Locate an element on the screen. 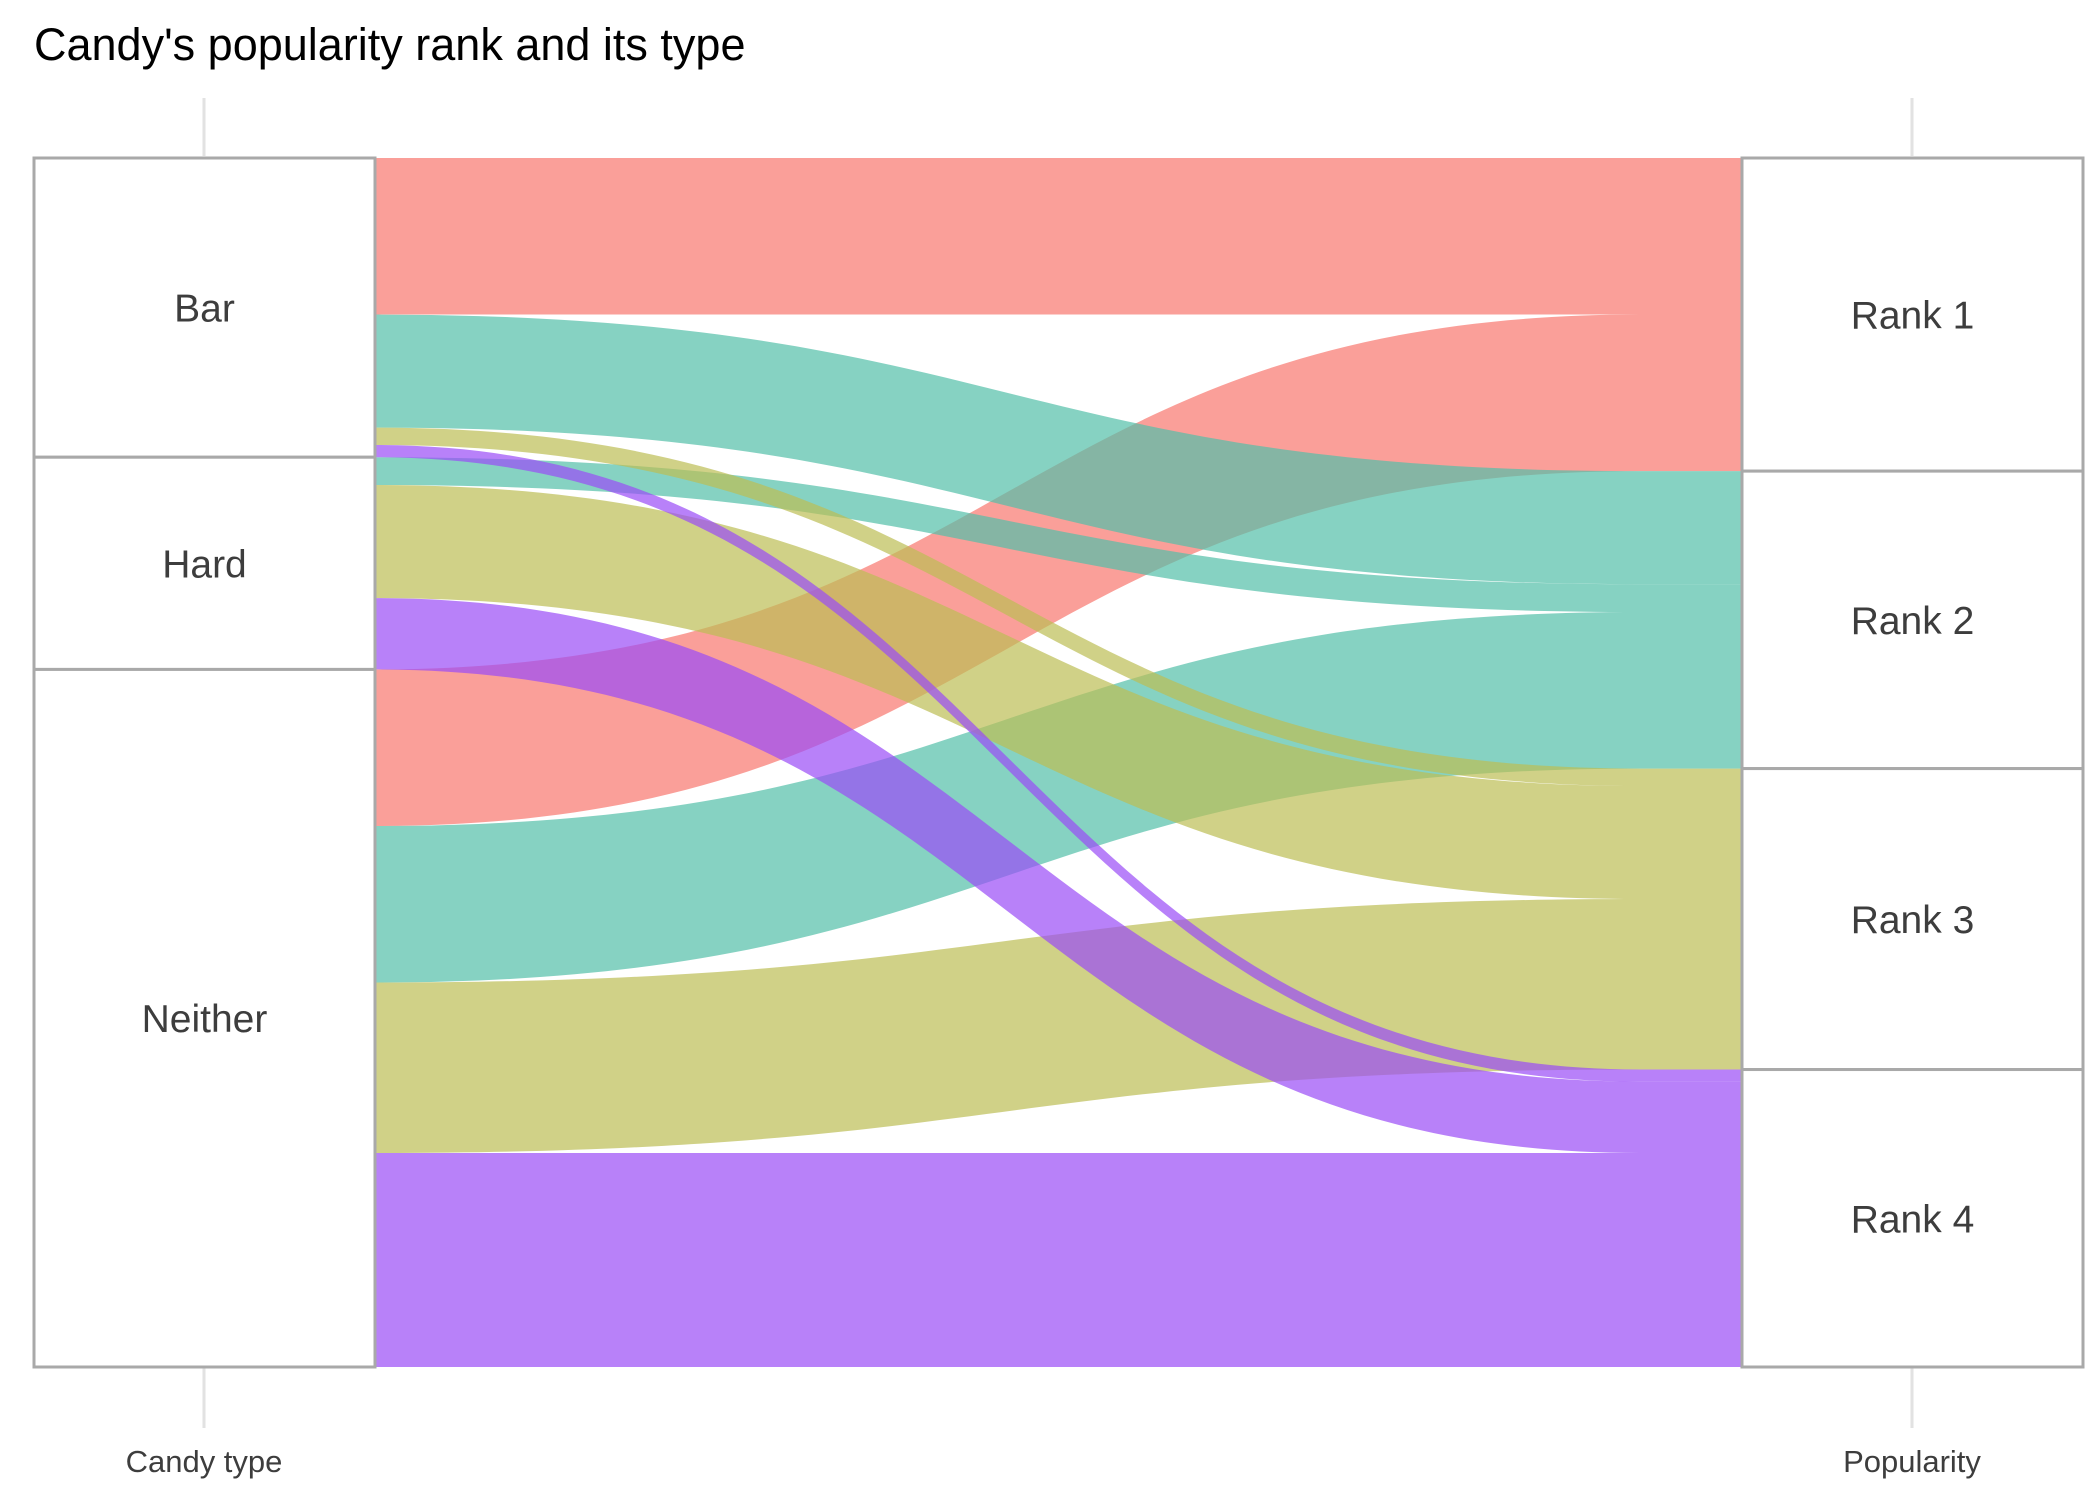 The image size is (2100, 1500). axis-label-popularity: Popularity is located at coordinates (1912, 1461).